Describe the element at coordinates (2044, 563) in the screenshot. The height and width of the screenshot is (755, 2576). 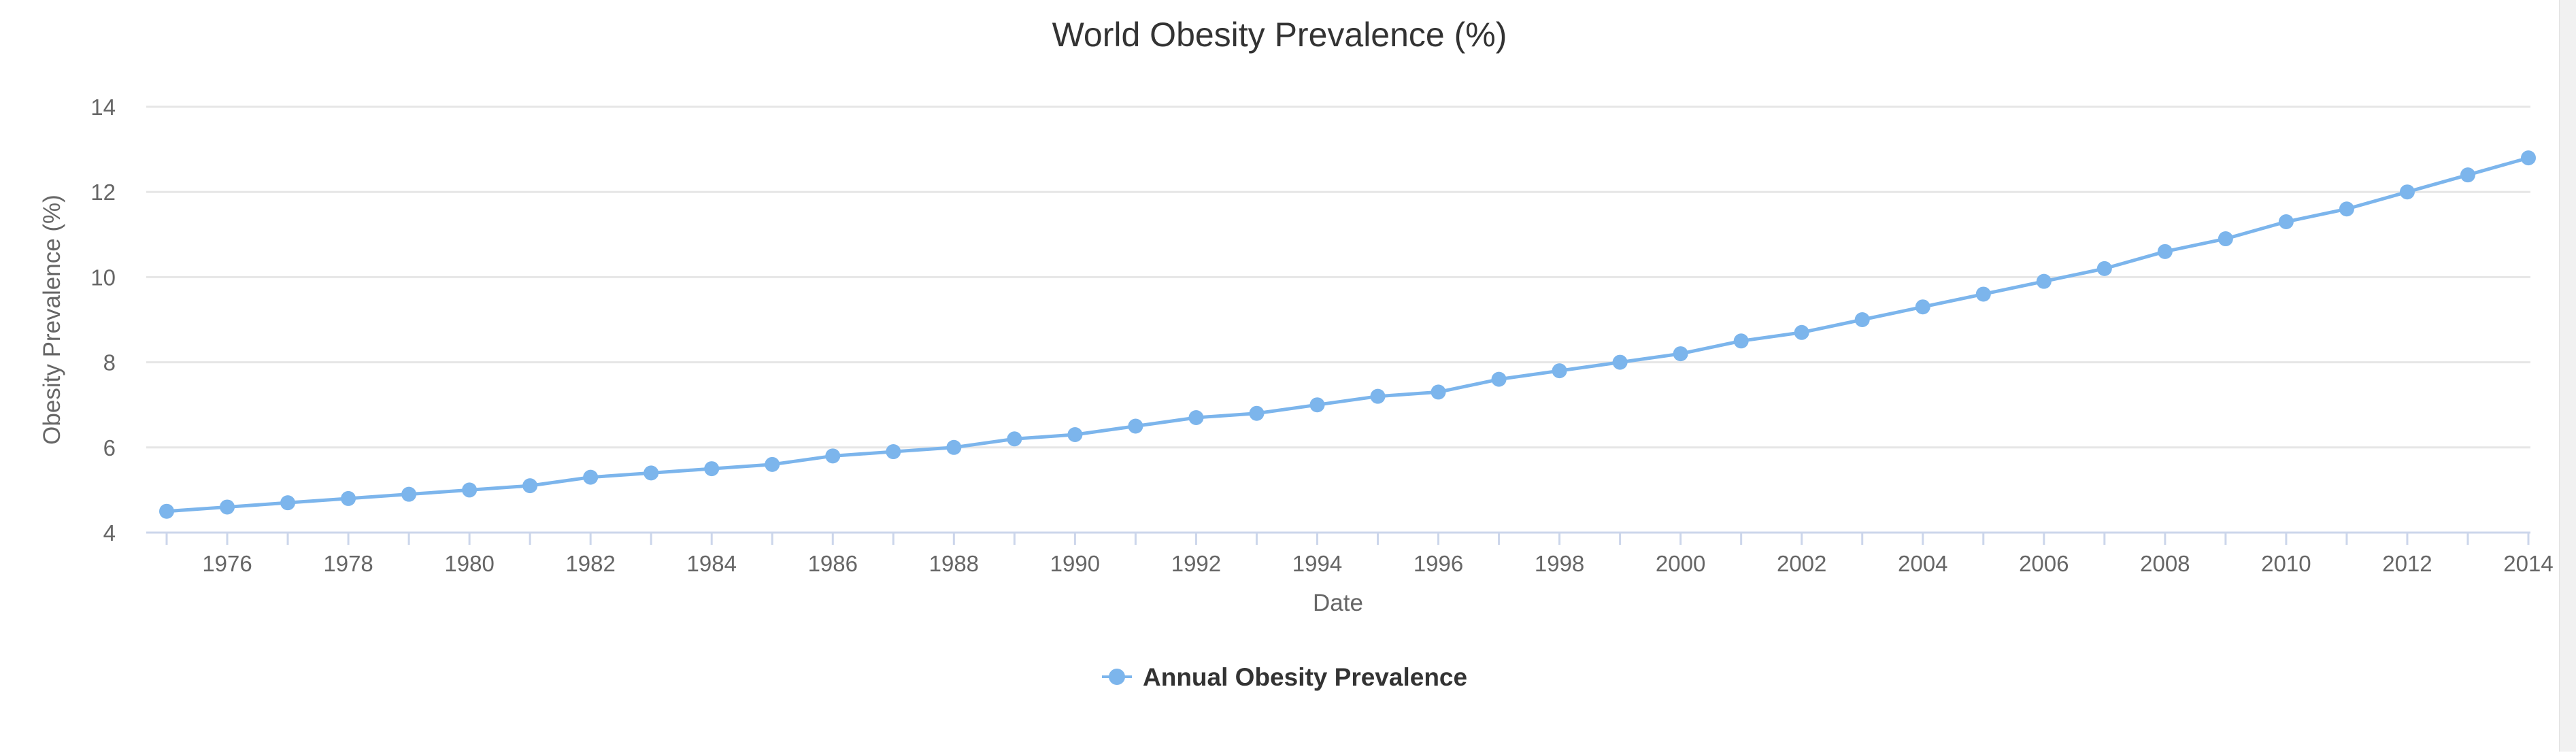
I see `x-tick-label: 2006` at that location.